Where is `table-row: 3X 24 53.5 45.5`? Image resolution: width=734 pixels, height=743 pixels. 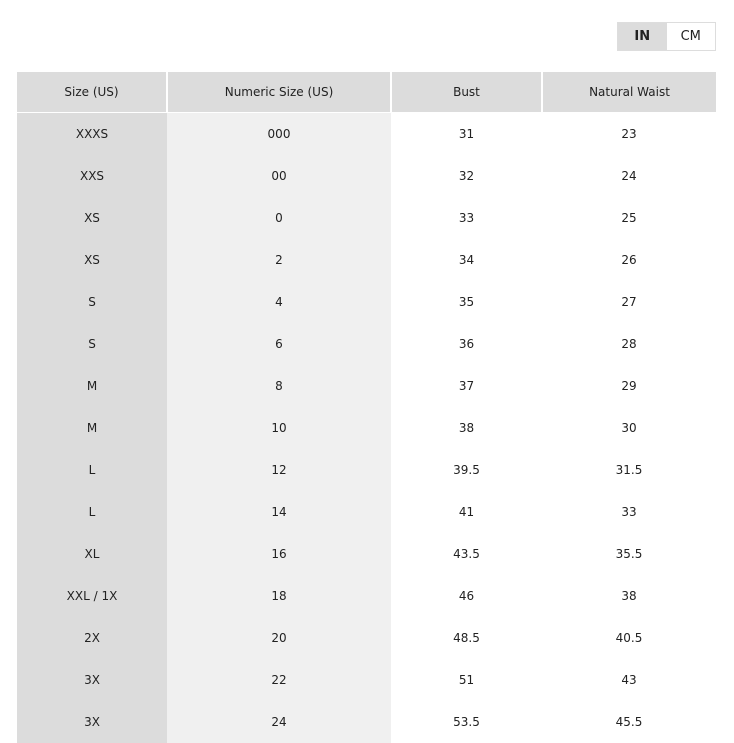 table-row: 3X 24 53.5 45.5 is located at coordinates (366, 722).